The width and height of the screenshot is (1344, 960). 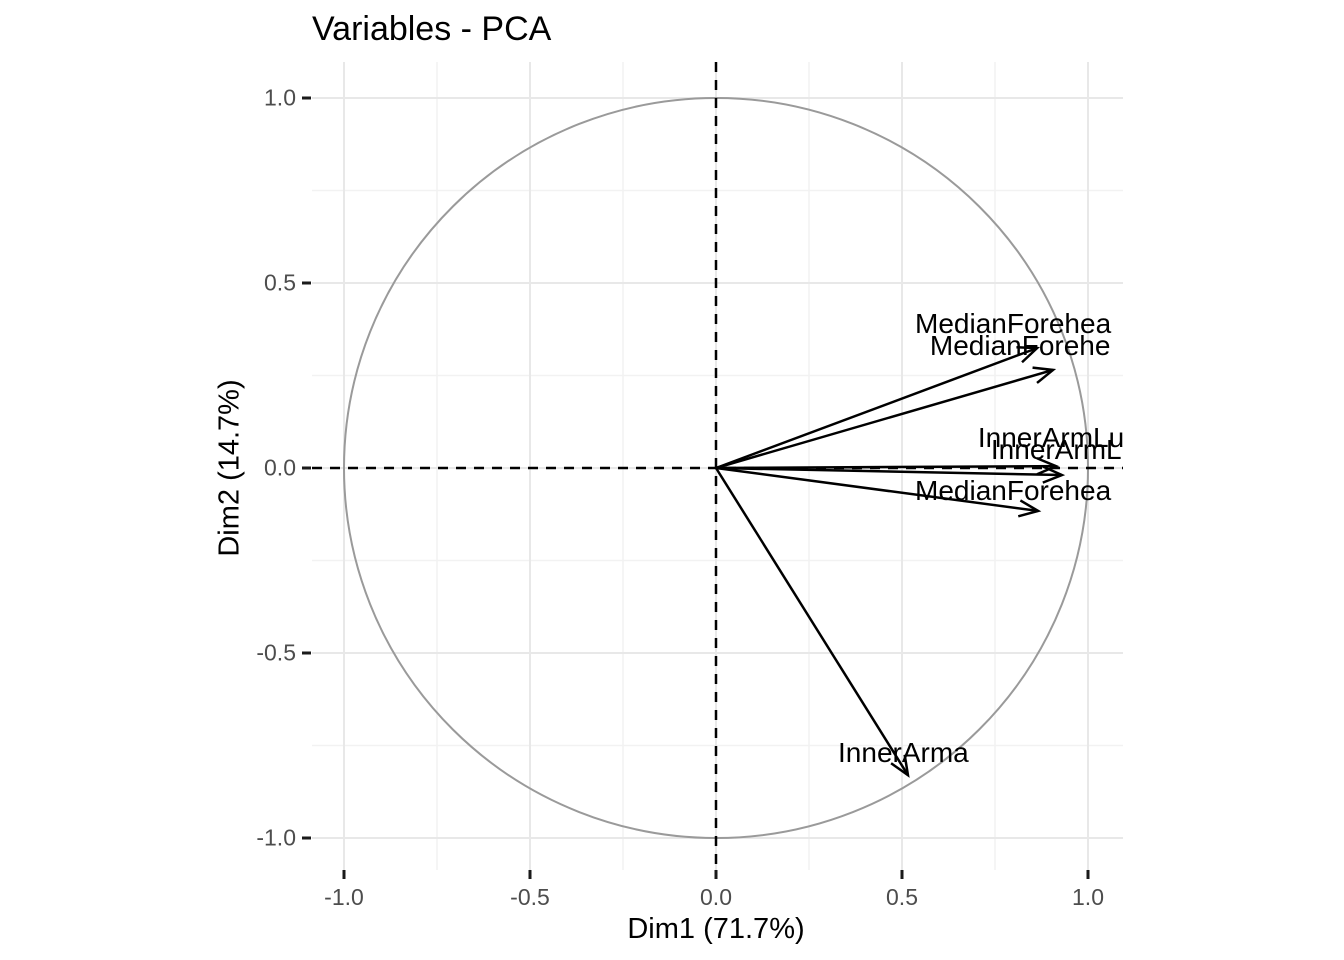 I want to click on y-tick-label: -1.0, so click(x=276, y=837).